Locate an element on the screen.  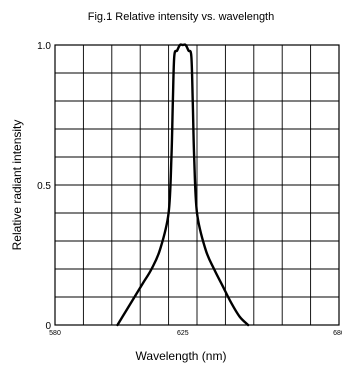
x-tick-label: 680 is located at coordinates (337, 333).